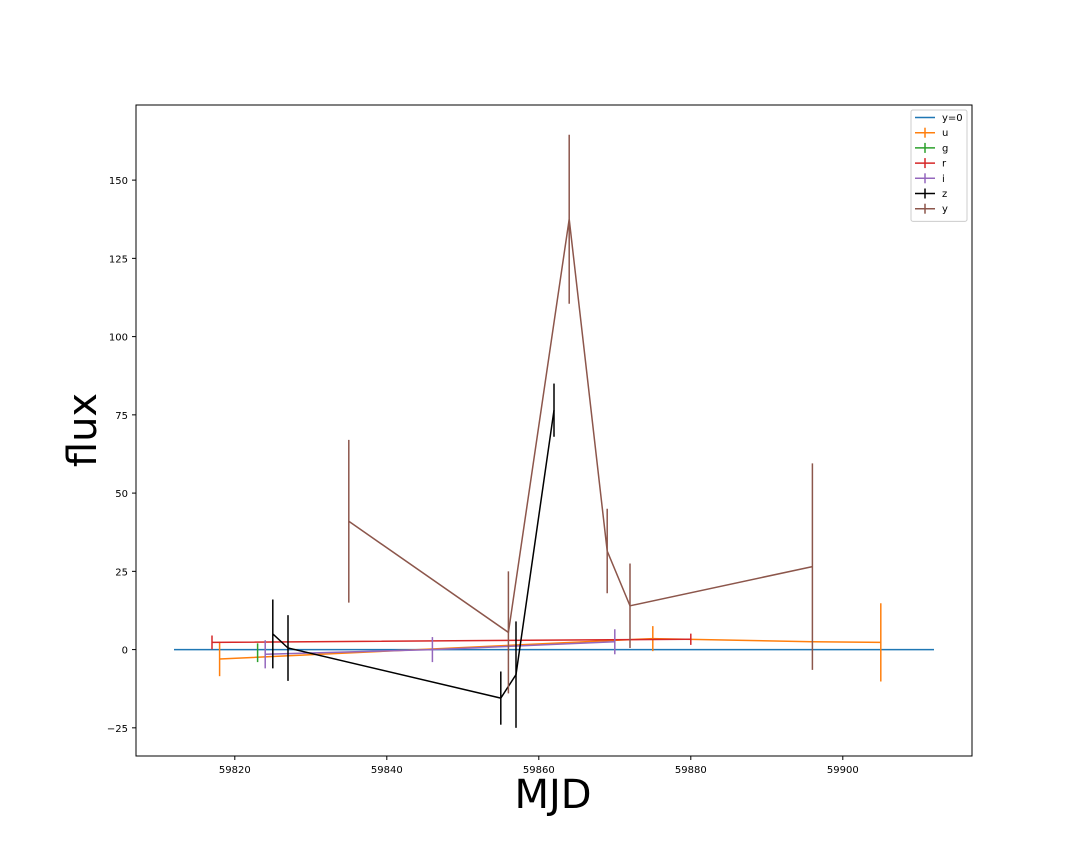 This screenshot has height=864, width=1080. I want to click on y-axis-title: flux, so click(83, 430).